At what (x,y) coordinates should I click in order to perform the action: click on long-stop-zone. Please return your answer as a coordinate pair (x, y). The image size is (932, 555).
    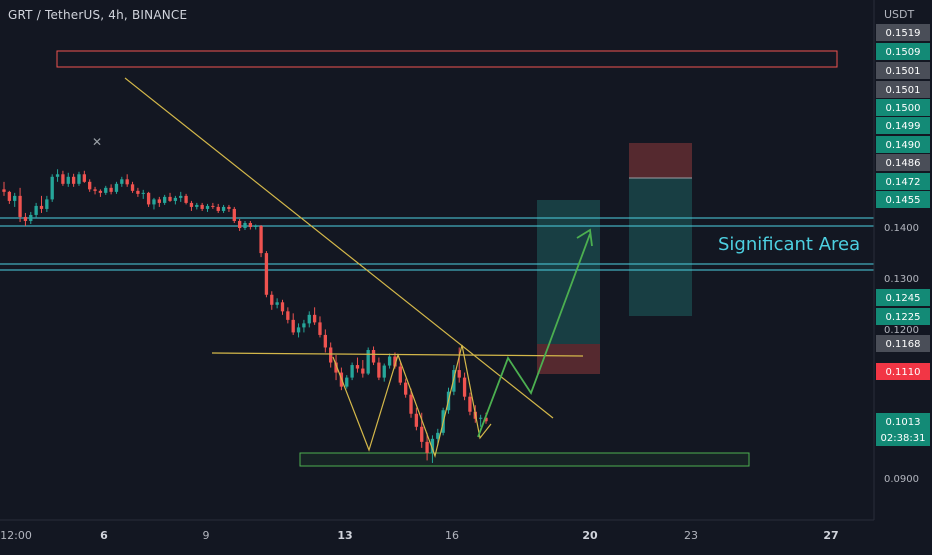
    Looking at the image, I should click on (568, 359).